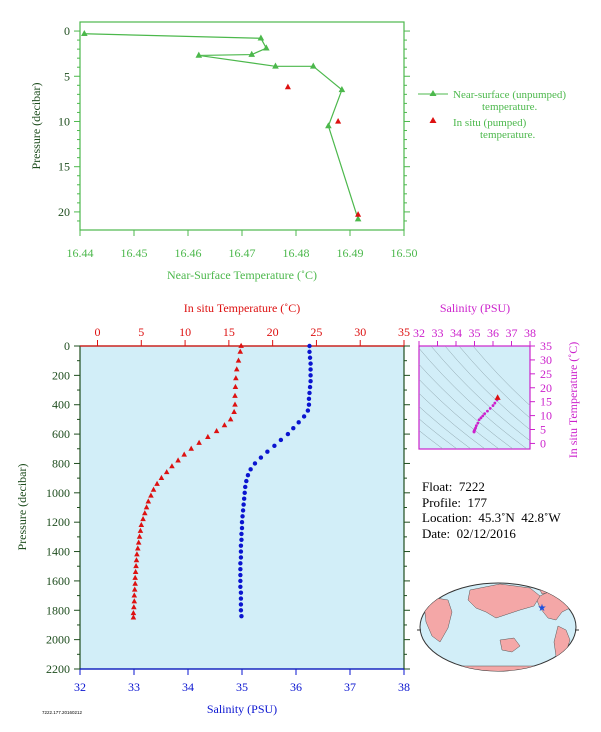  I want to click on p3-plot-background, so click(474, 397).